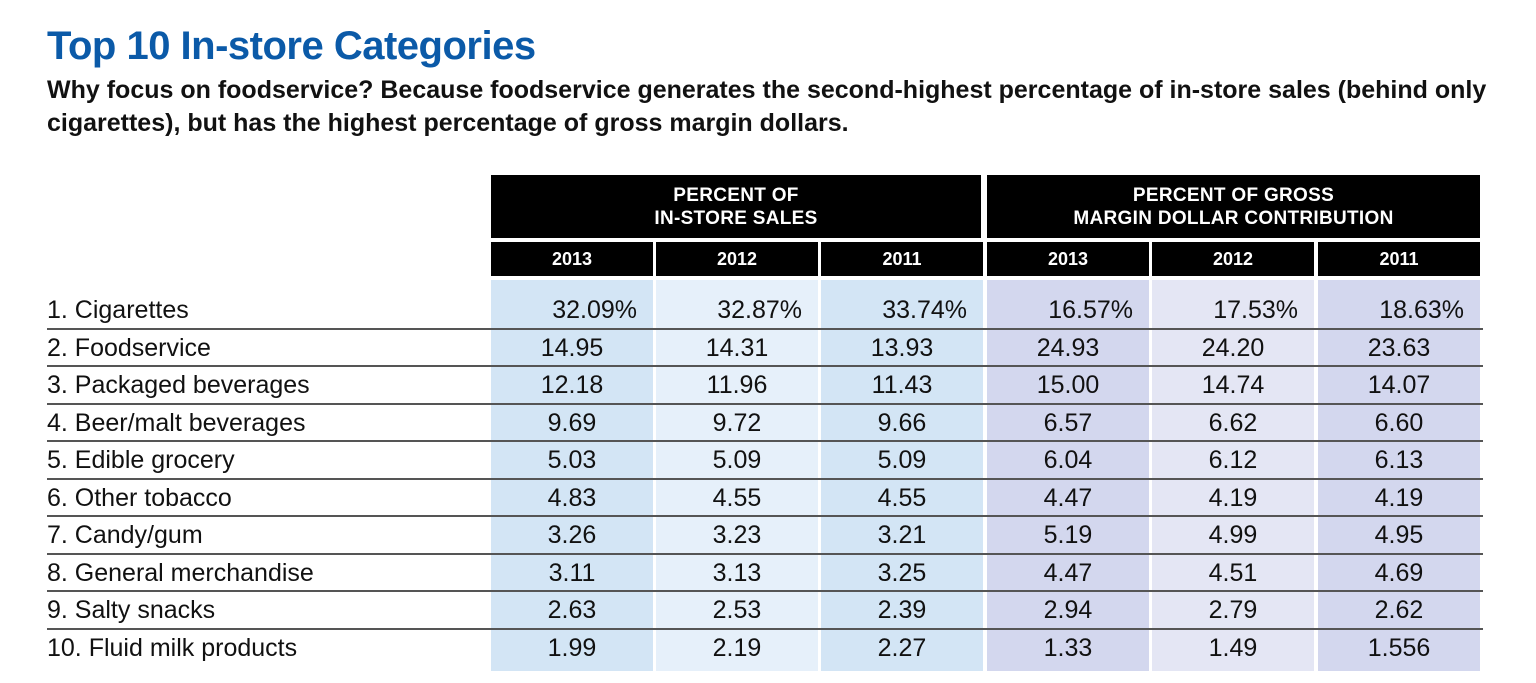 The image size is (1536, 683). I want to click on table-cell: 6.62, so click(1233, 423).